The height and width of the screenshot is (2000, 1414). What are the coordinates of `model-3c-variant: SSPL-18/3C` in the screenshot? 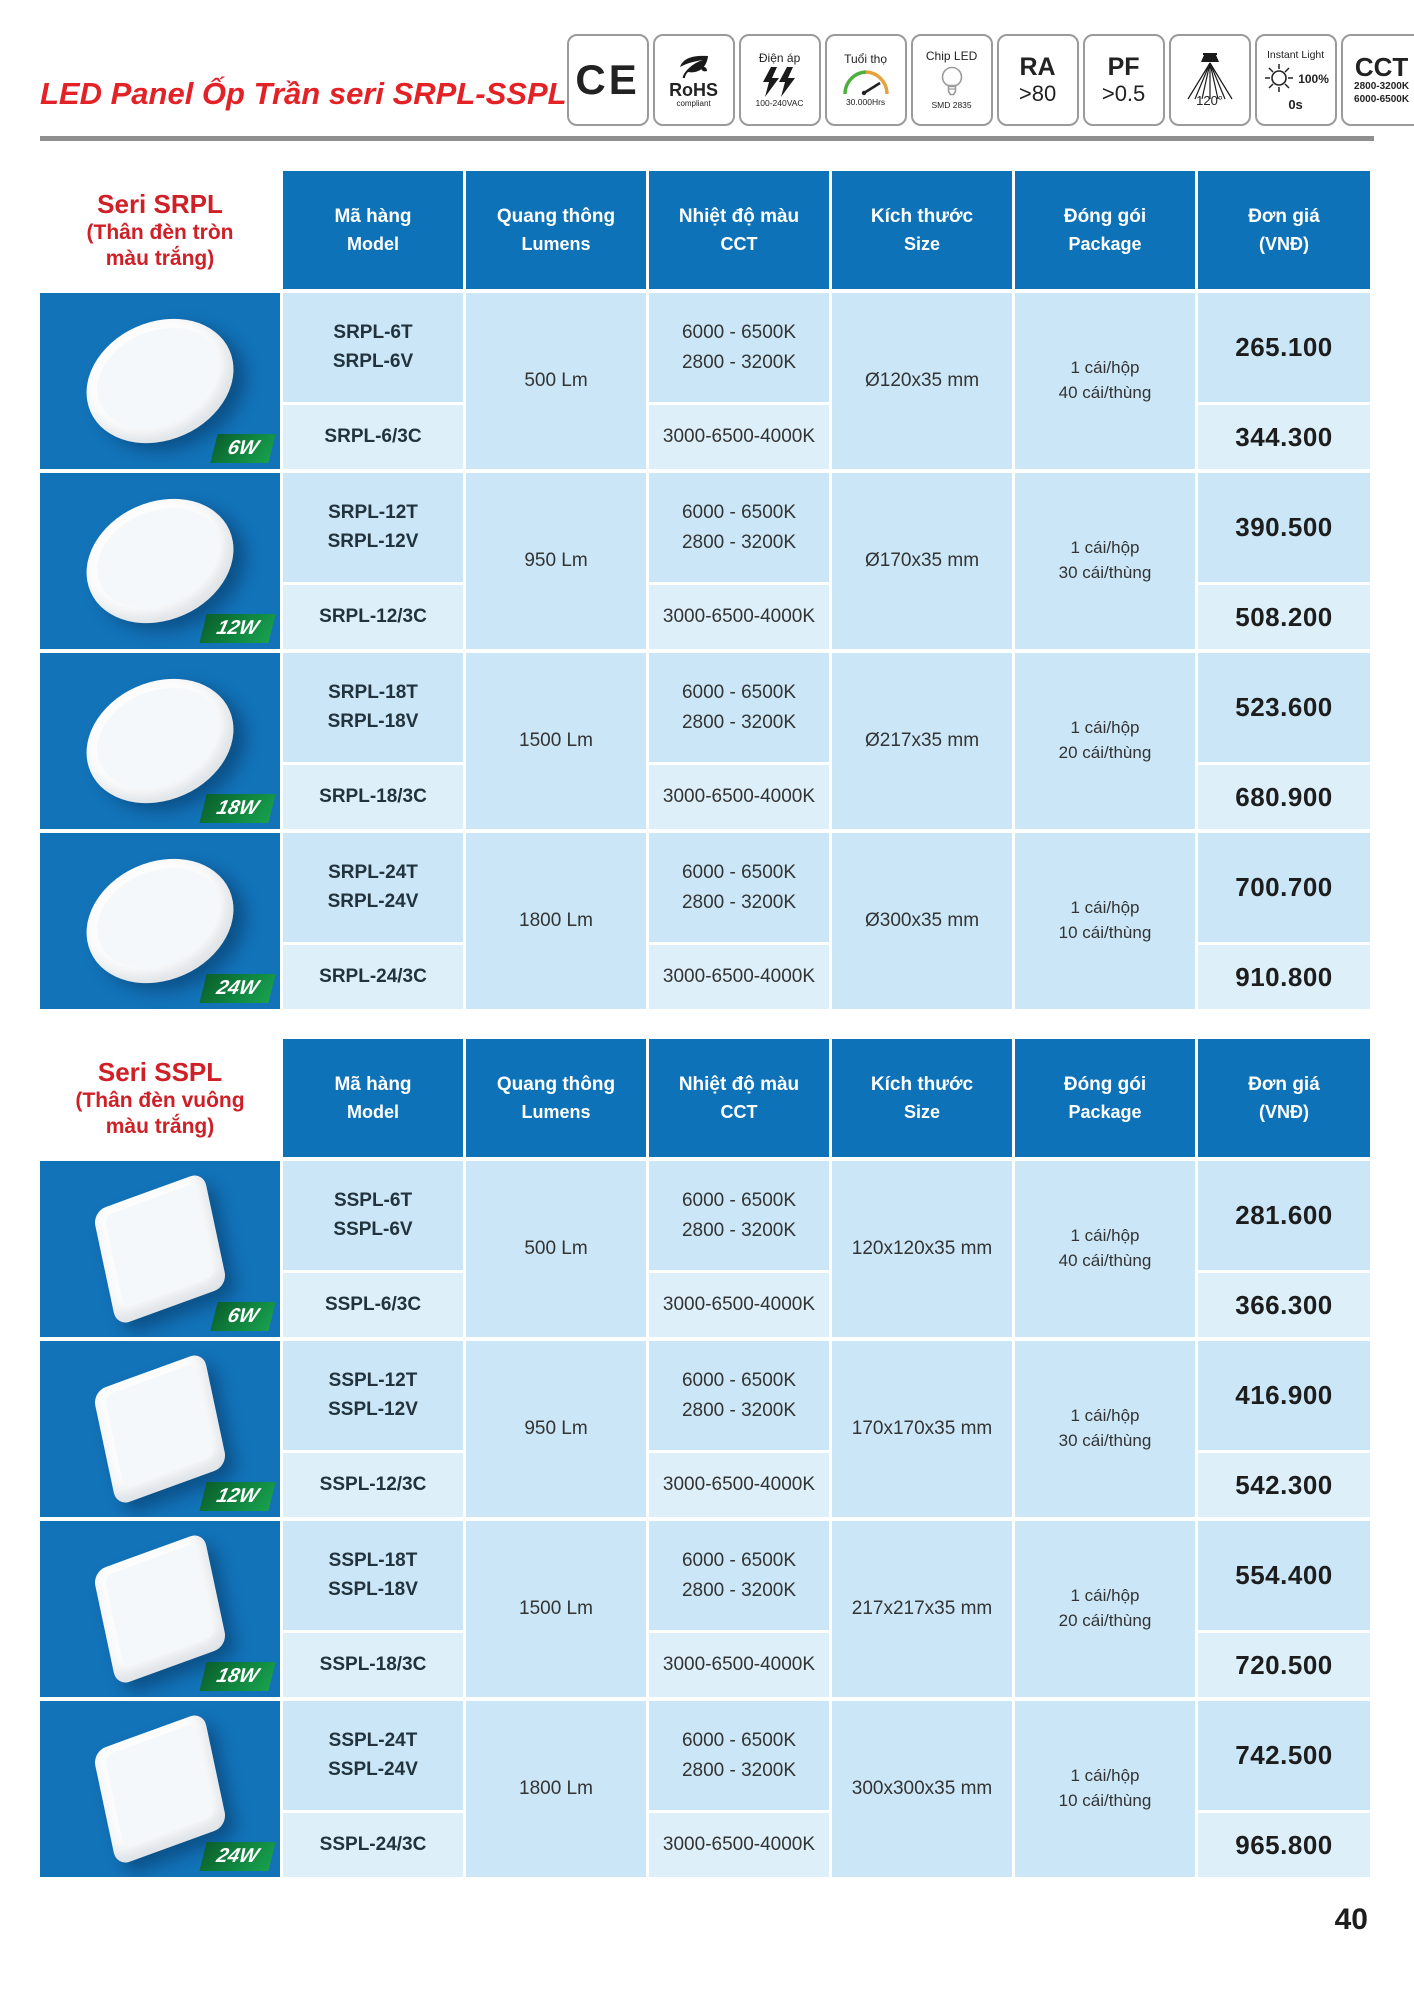 It's located at (373, 1665).